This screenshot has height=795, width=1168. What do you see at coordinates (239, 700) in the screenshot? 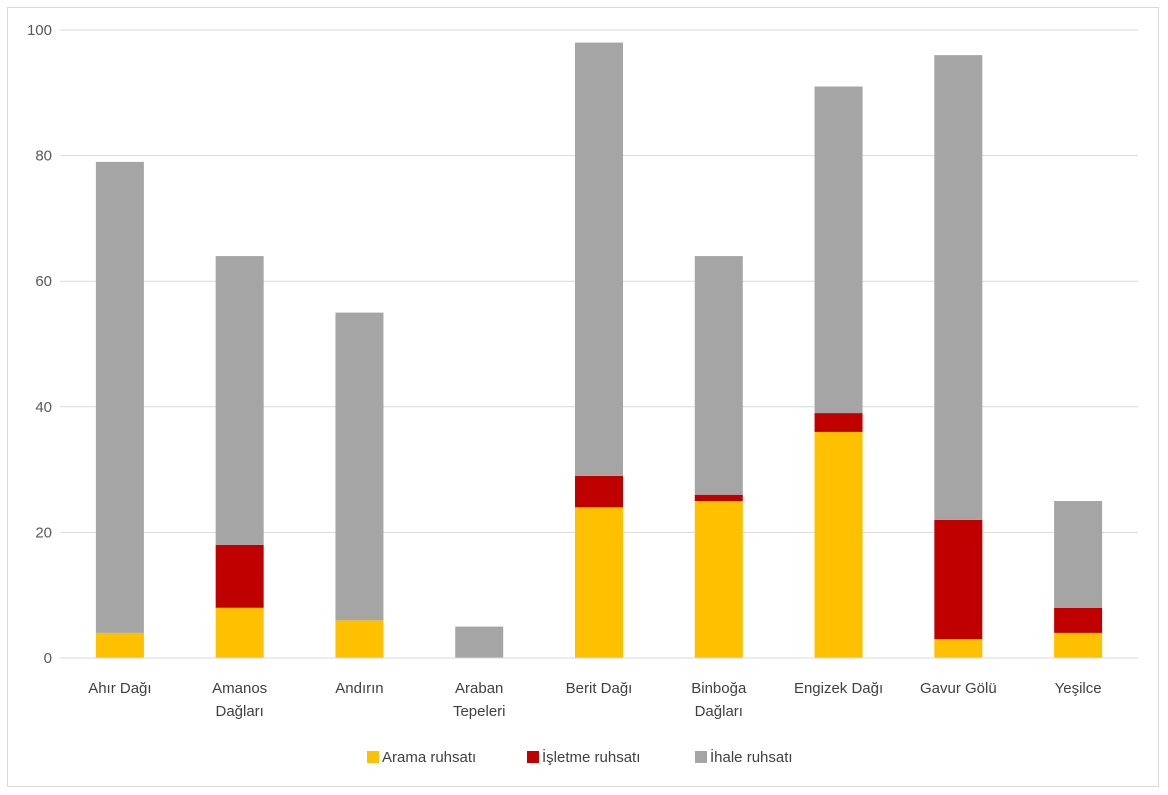
I see `x-tick-label: Amanos Dağları` at bounding box center [239, 700].